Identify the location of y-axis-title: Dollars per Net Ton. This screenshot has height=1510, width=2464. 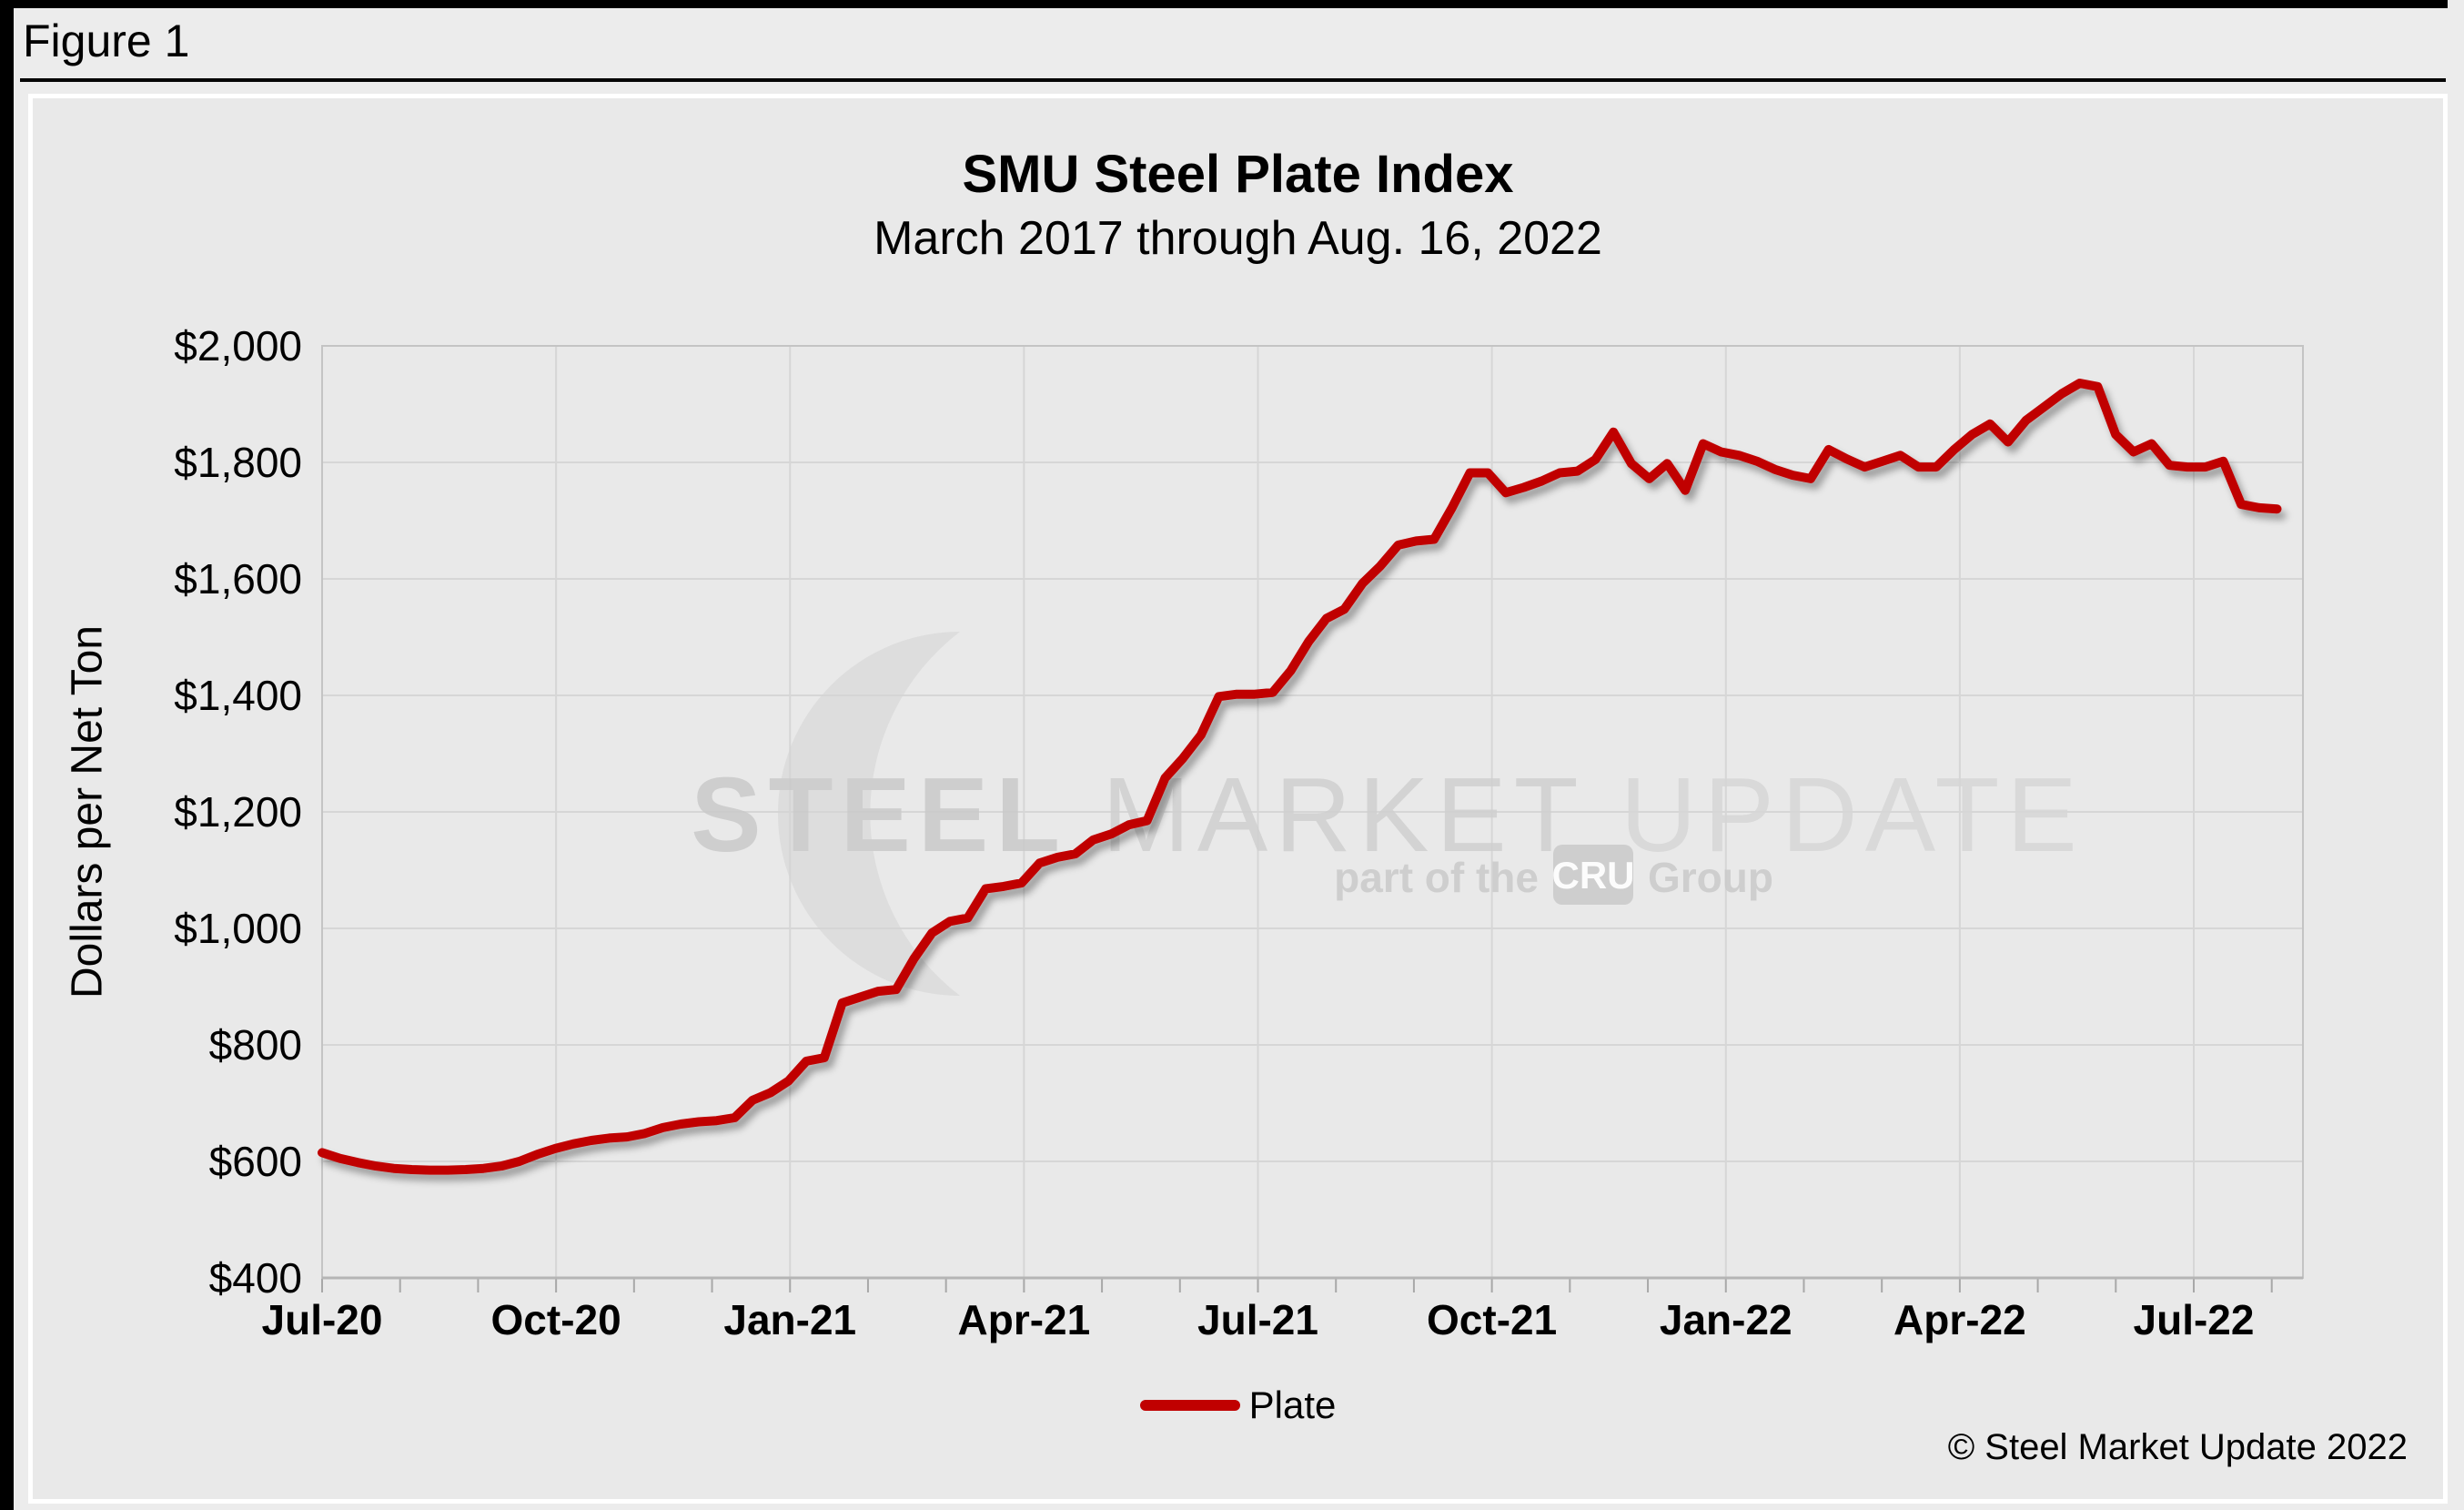
(87, 812).